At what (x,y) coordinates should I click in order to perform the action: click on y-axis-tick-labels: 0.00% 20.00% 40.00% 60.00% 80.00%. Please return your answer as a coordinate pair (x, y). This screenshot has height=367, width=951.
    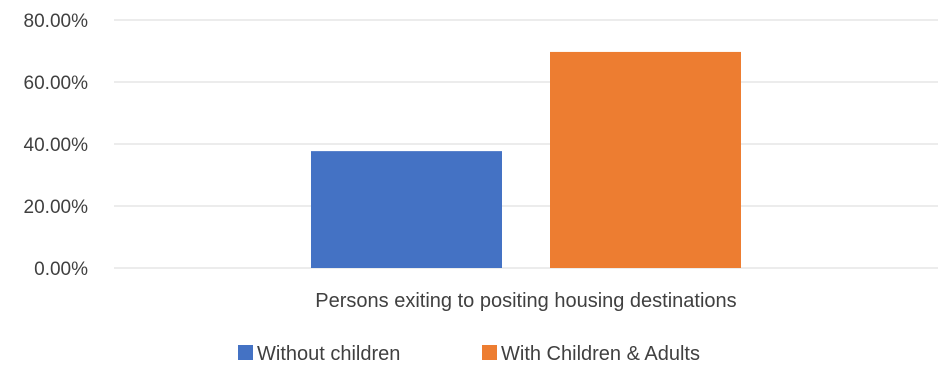
    Looking at the image, I should click on (56, 145).